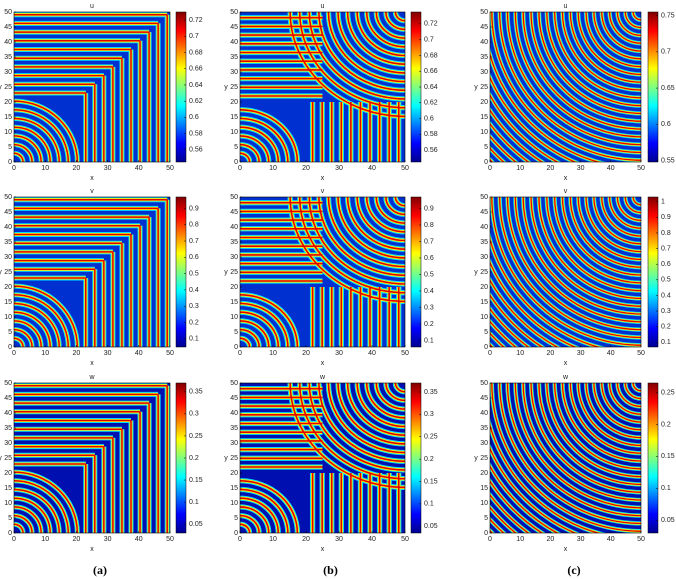  What do you see at coordinates (666, 311) in the screenshot?
I see `colorbar-tick-label: 0.3` at bounding box center [666, 311].